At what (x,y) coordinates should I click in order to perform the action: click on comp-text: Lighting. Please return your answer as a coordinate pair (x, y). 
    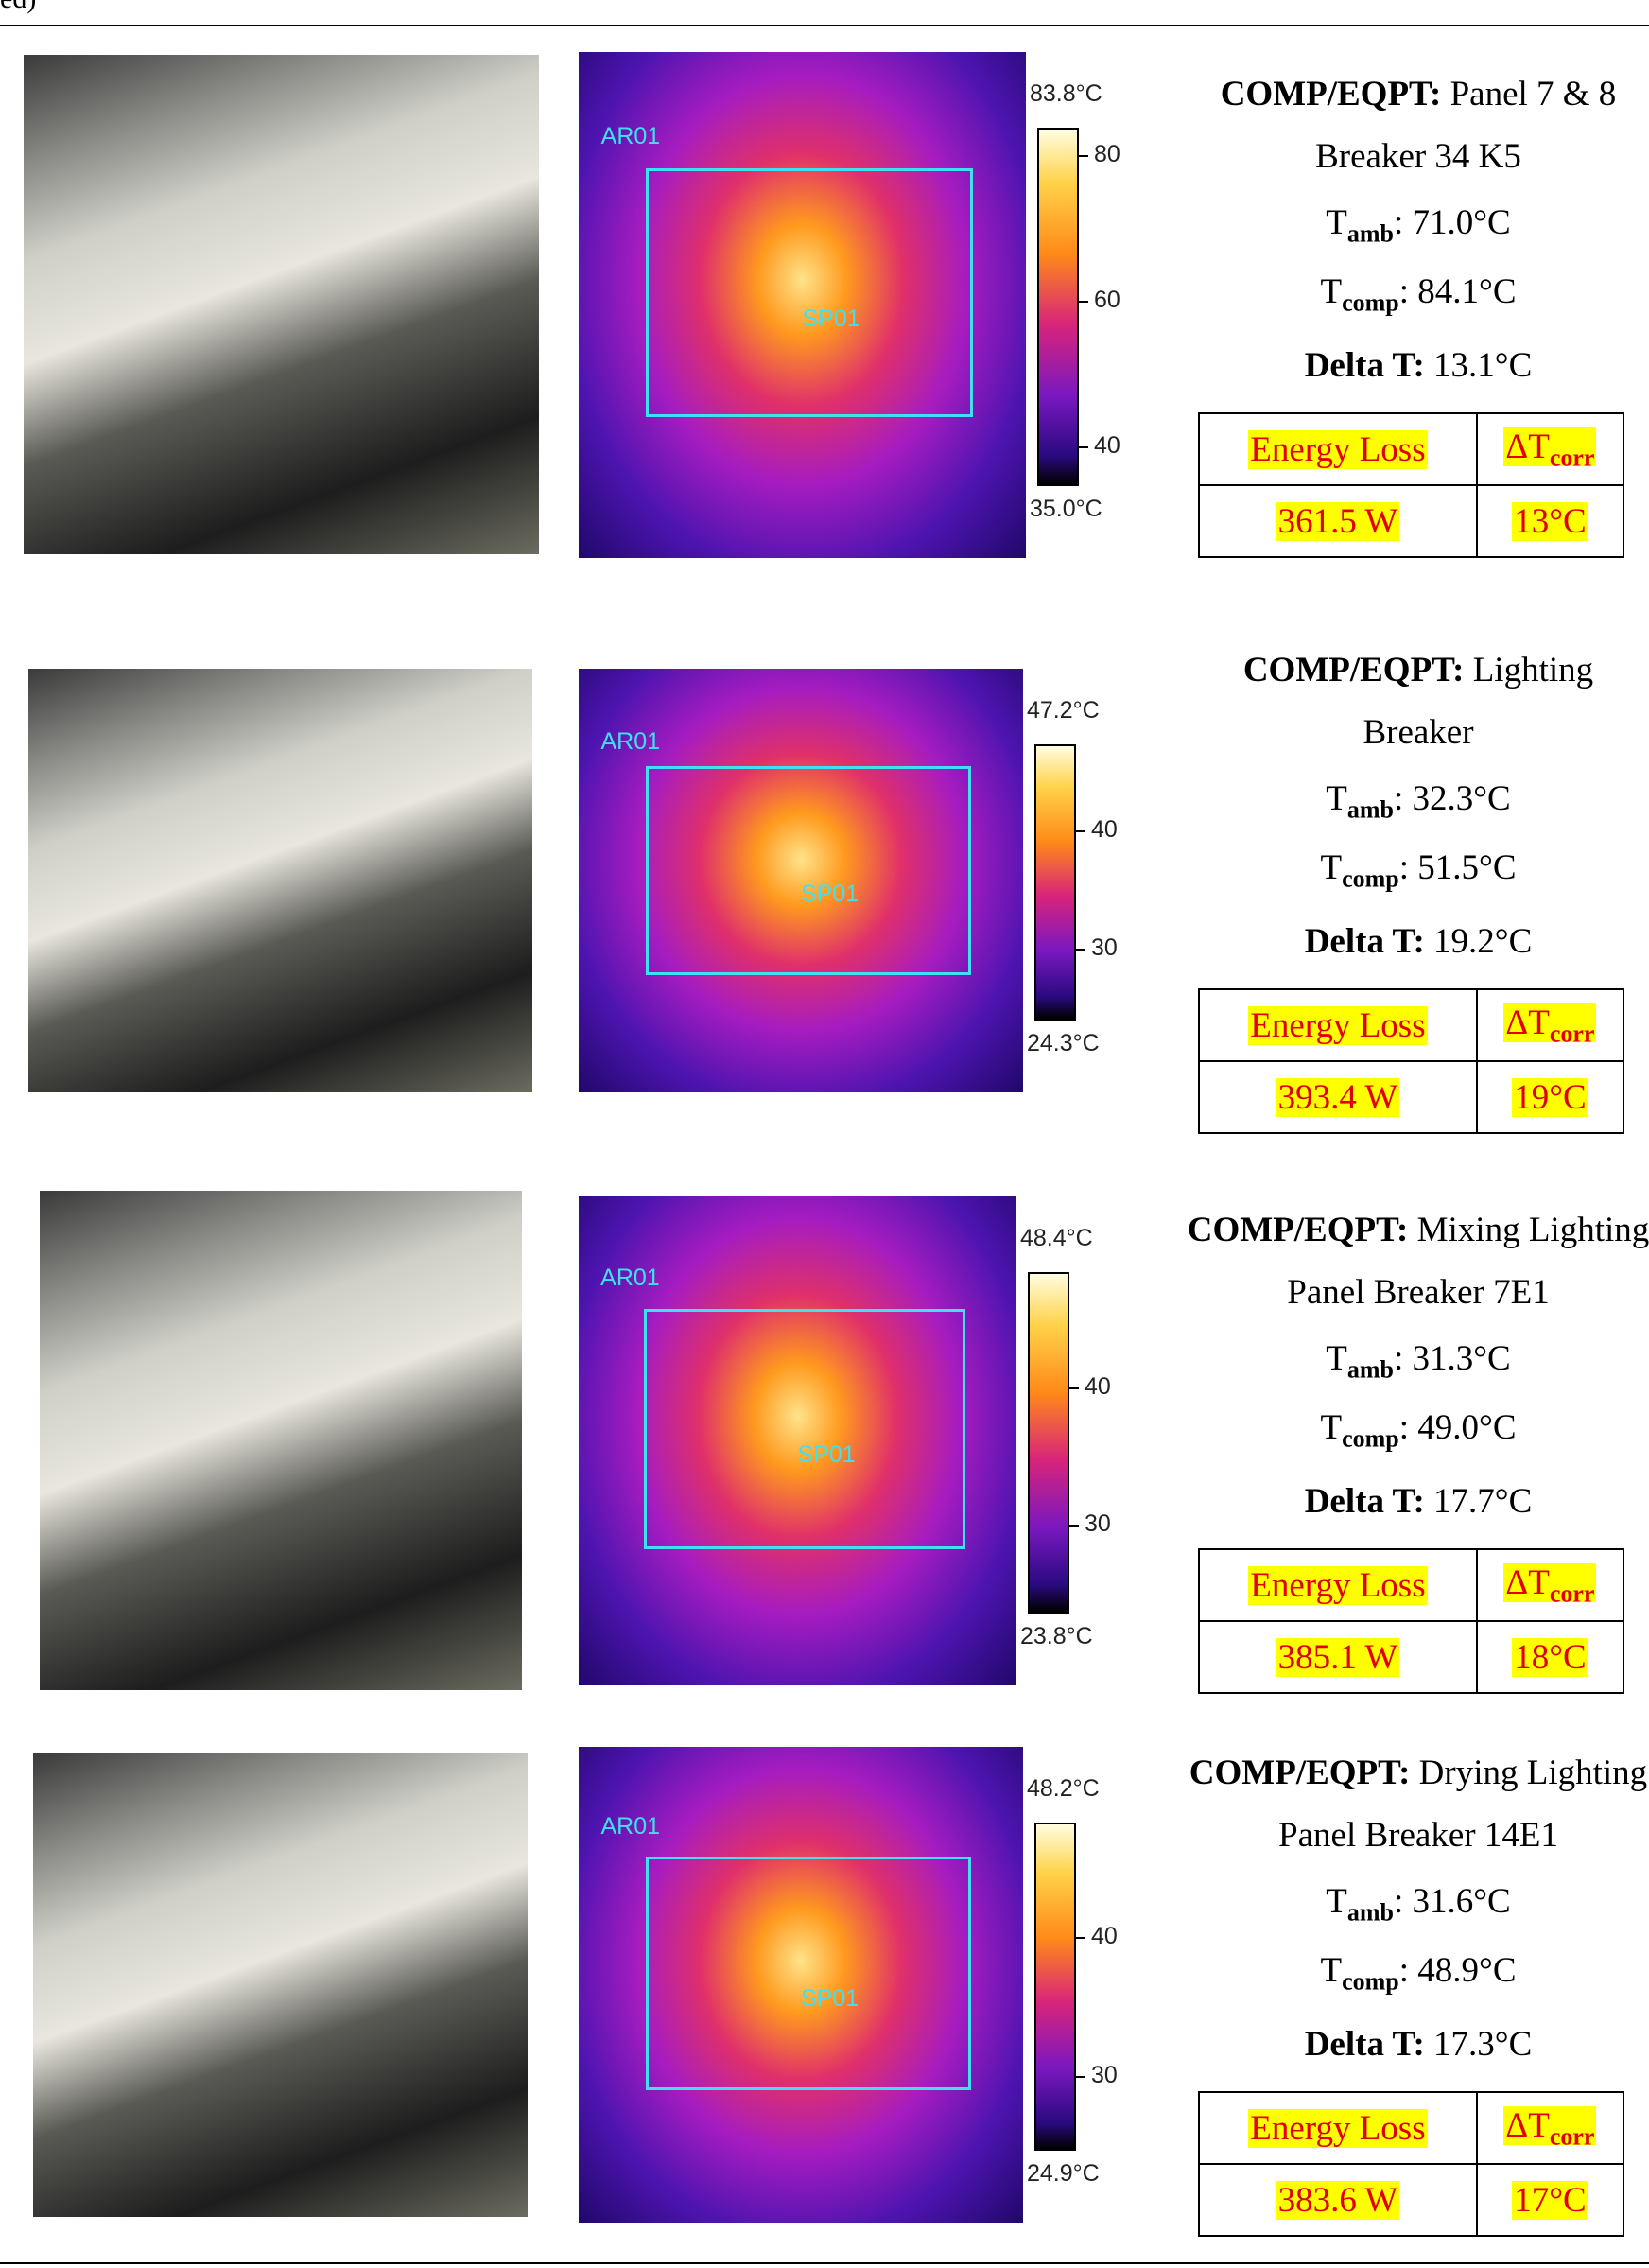
    Looking at the image, I should click on (1533, 670).